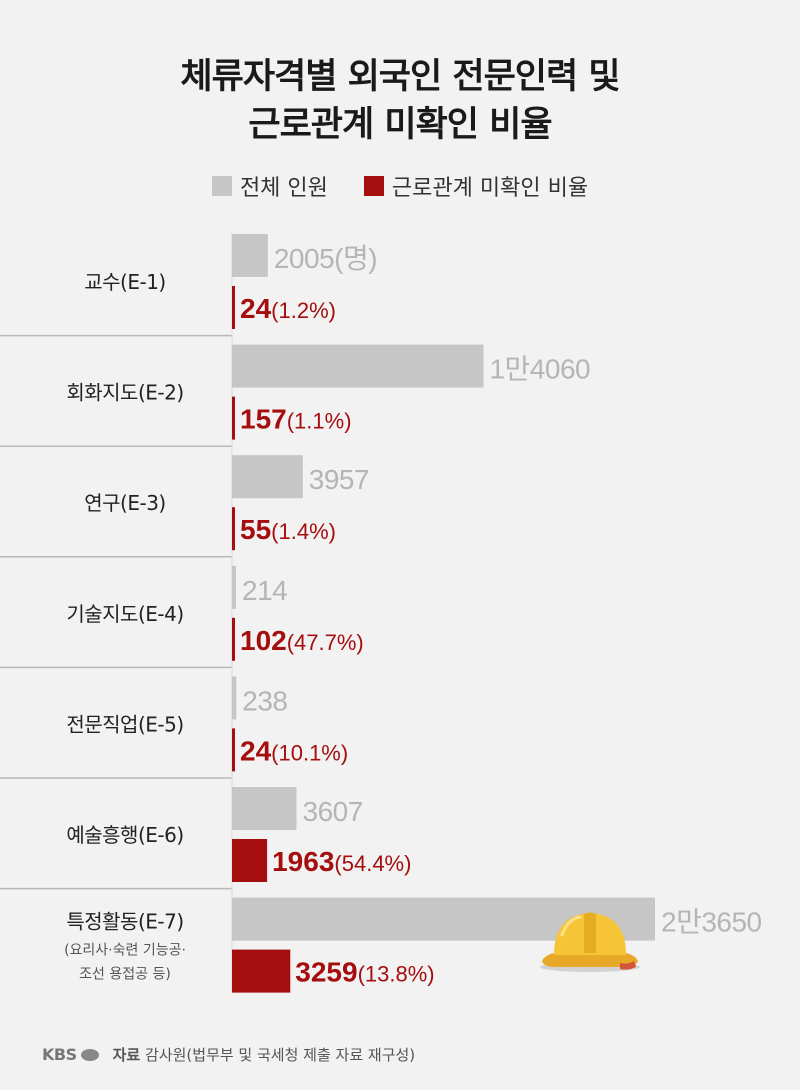 Image resolution: width=800 pixels, height=1090 pixels. I want to click on kbs-logo: KBS, so click(70, 1054).